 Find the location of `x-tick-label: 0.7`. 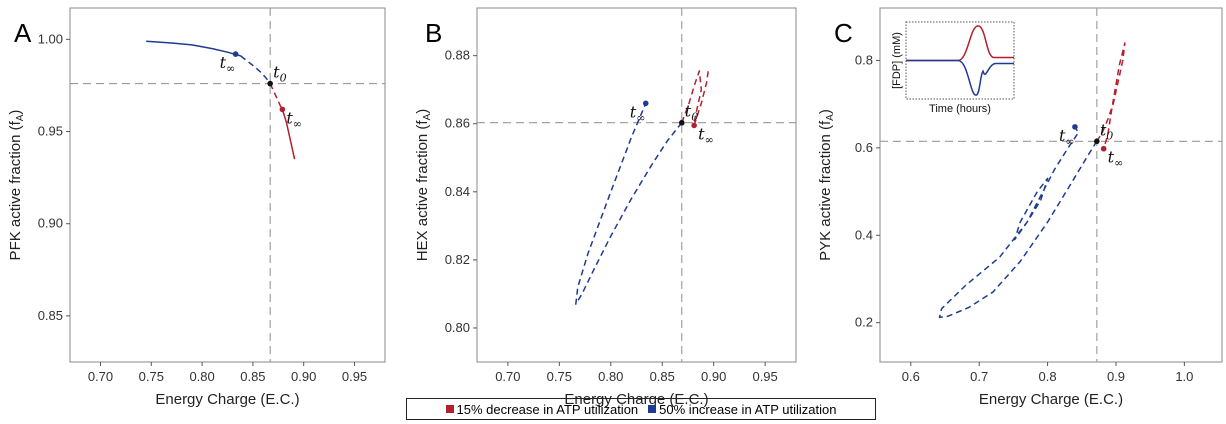

x-tick-label: 0.7 is located at coordinates (979, 376).